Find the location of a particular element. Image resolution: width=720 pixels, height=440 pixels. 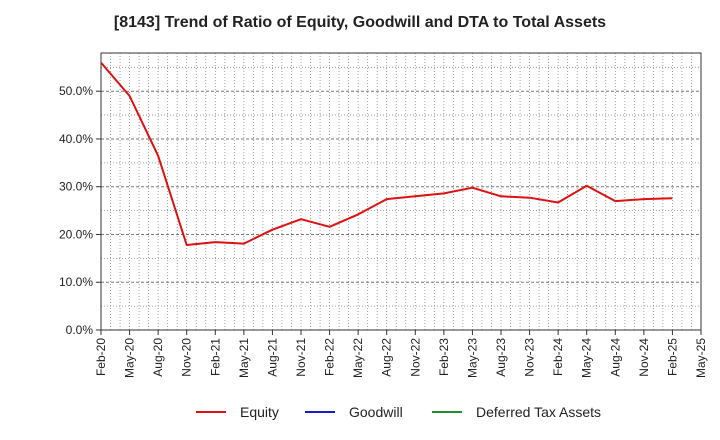

legend-swatch-goodwill is located at coordinates (320, 412).